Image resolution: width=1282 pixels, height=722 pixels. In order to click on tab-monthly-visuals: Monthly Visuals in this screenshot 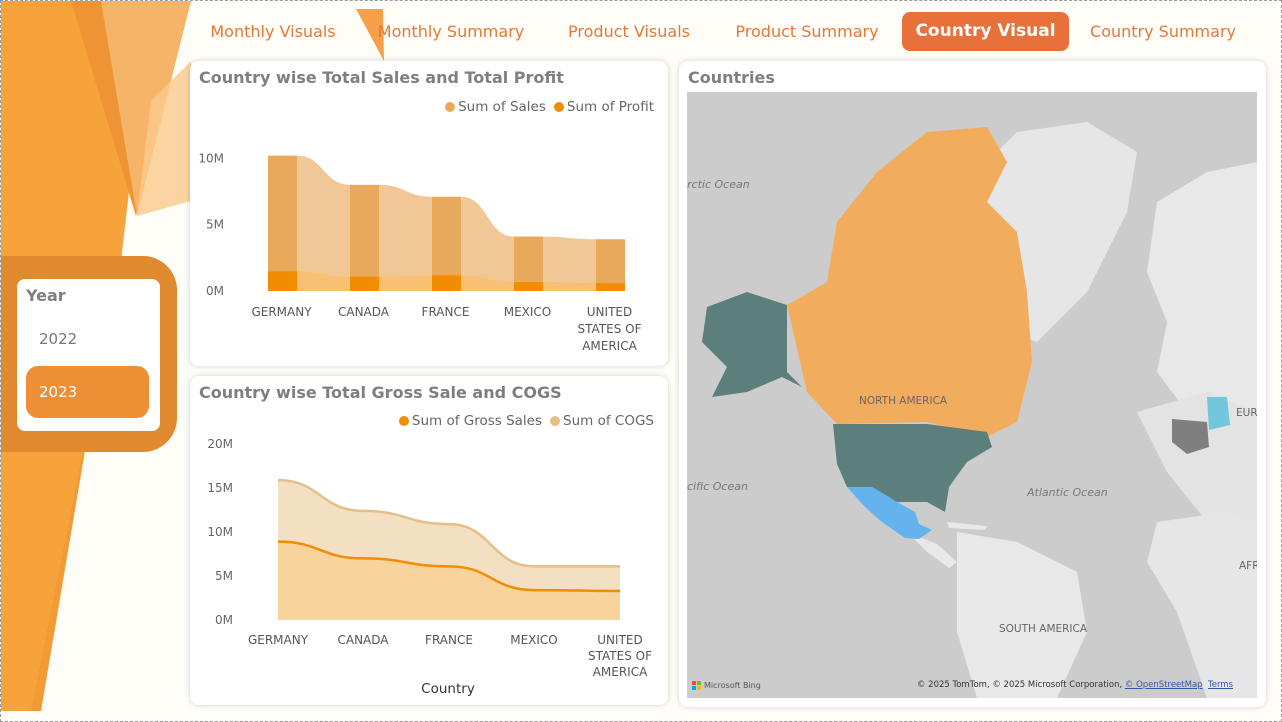, I will do `click(273, 31)`.